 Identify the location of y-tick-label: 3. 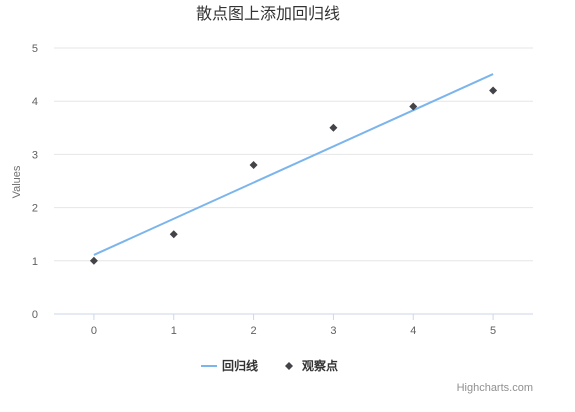
(35, 155).